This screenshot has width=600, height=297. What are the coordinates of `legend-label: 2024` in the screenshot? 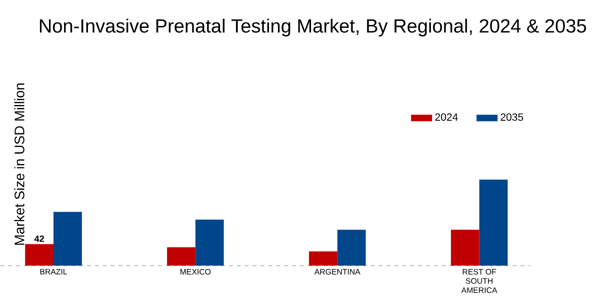 It's located at (446, 117).